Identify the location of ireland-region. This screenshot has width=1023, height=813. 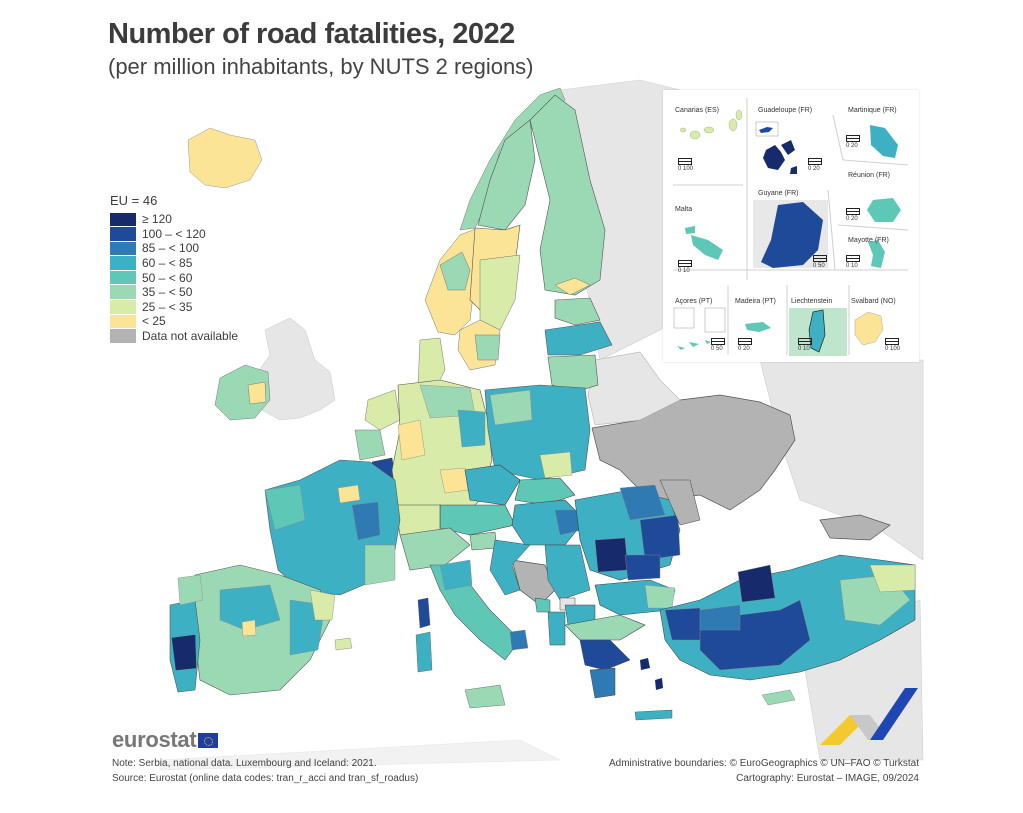
(242, 392).